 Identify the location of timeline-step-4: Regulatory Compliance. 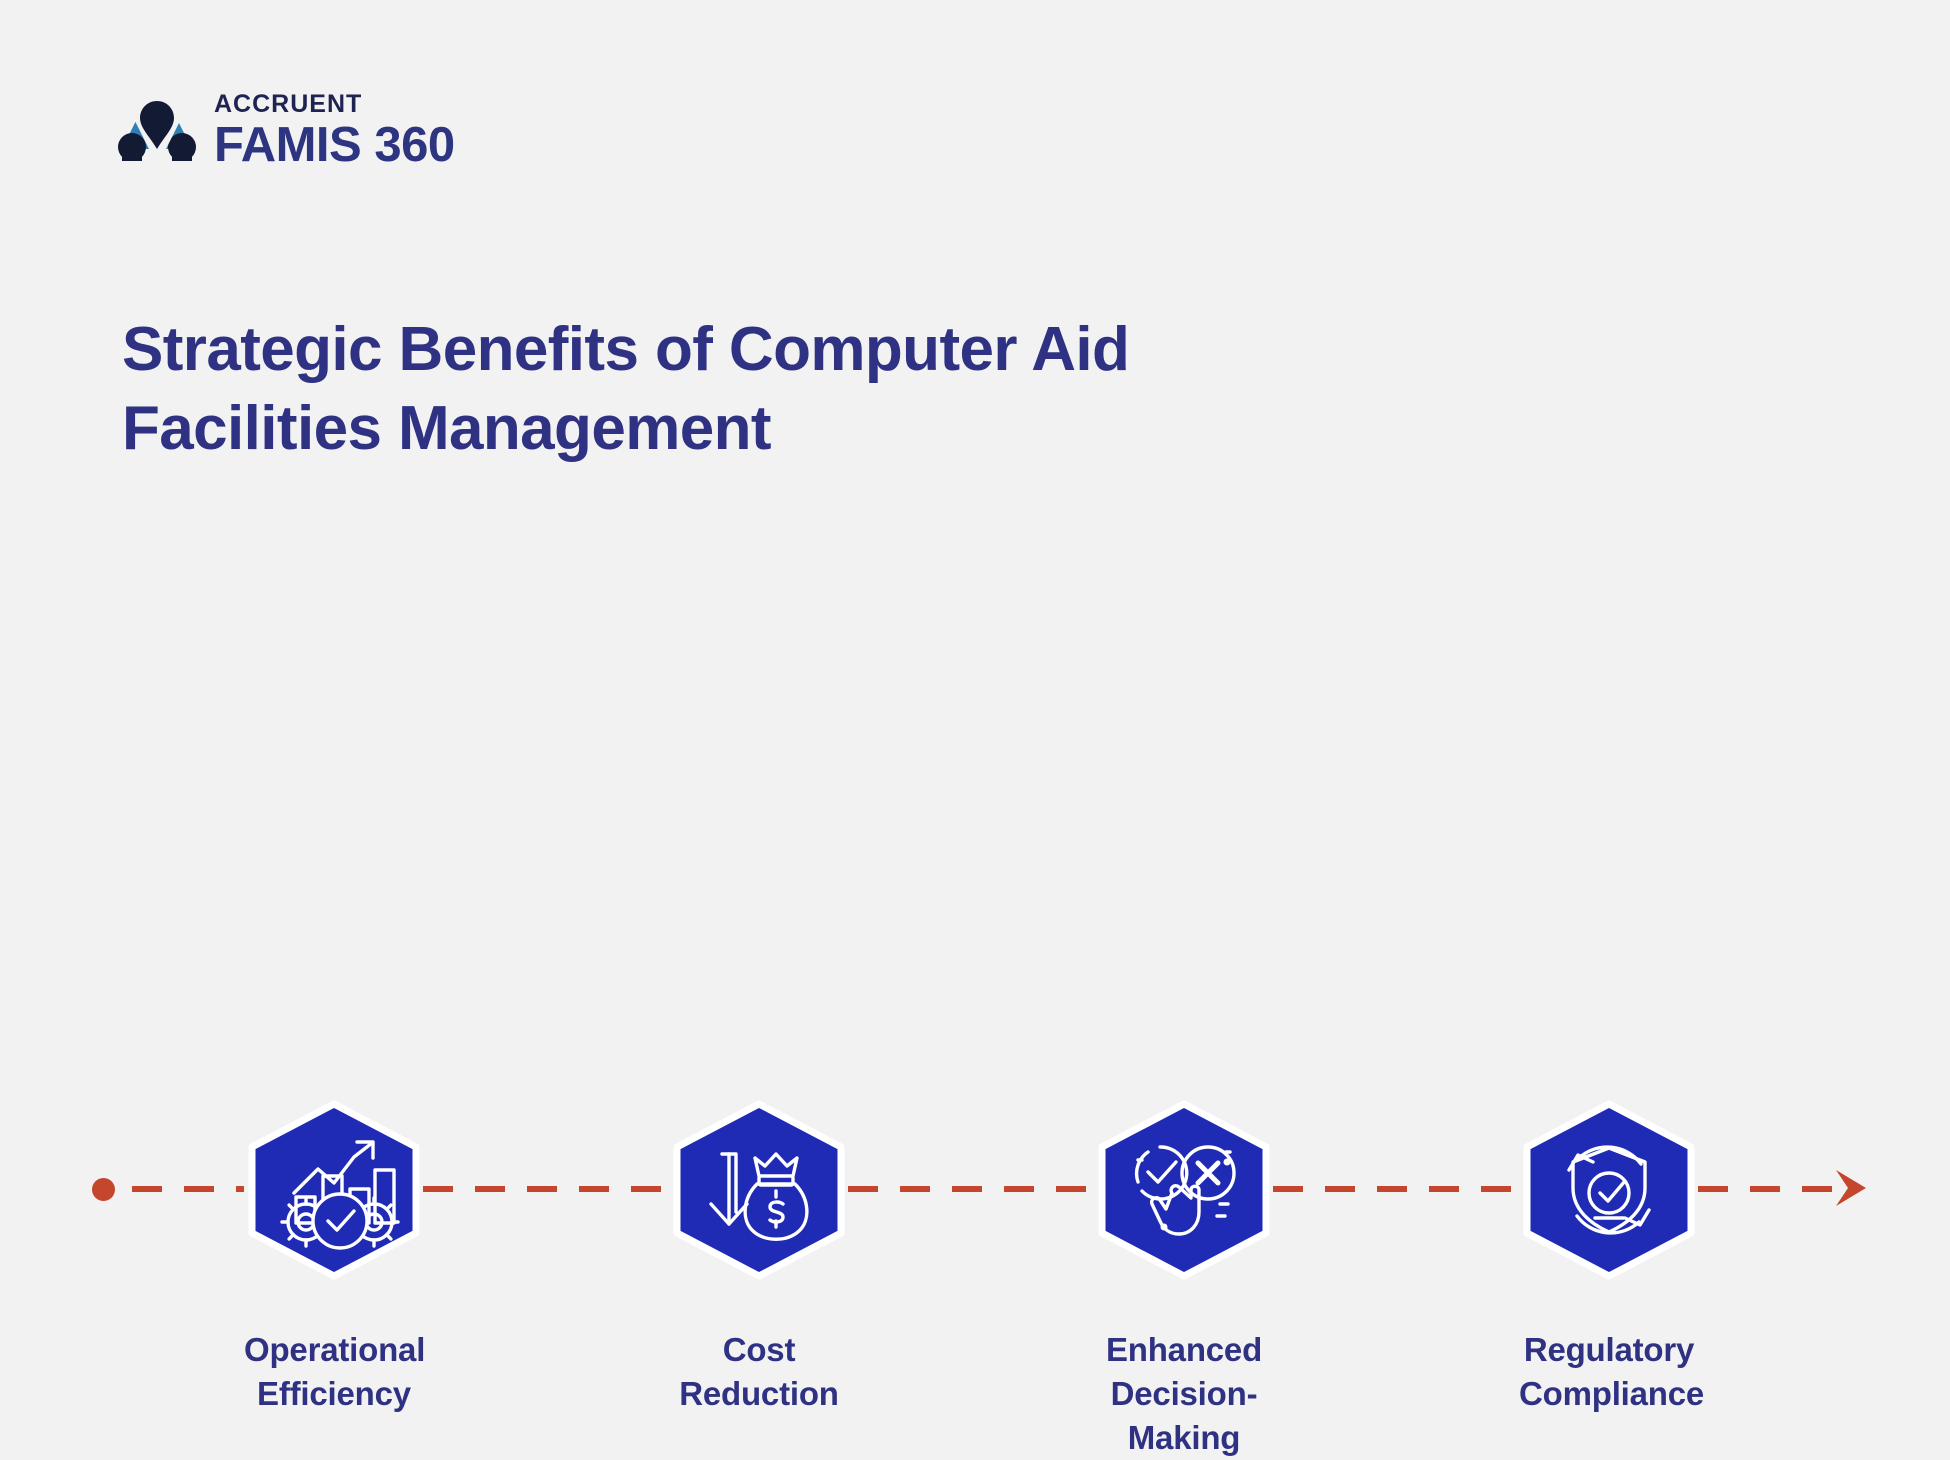
(1612, 1258).